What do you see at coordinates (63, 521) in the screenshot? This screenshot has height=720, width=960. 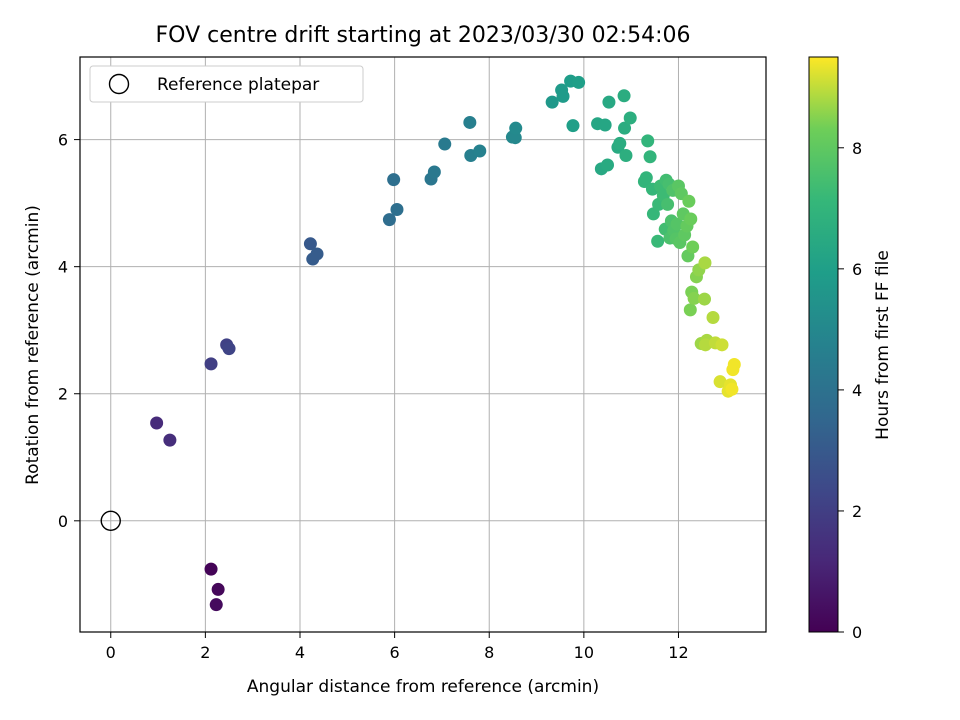 I see `y-tick-label: 0` at bounding box center [63, 521].